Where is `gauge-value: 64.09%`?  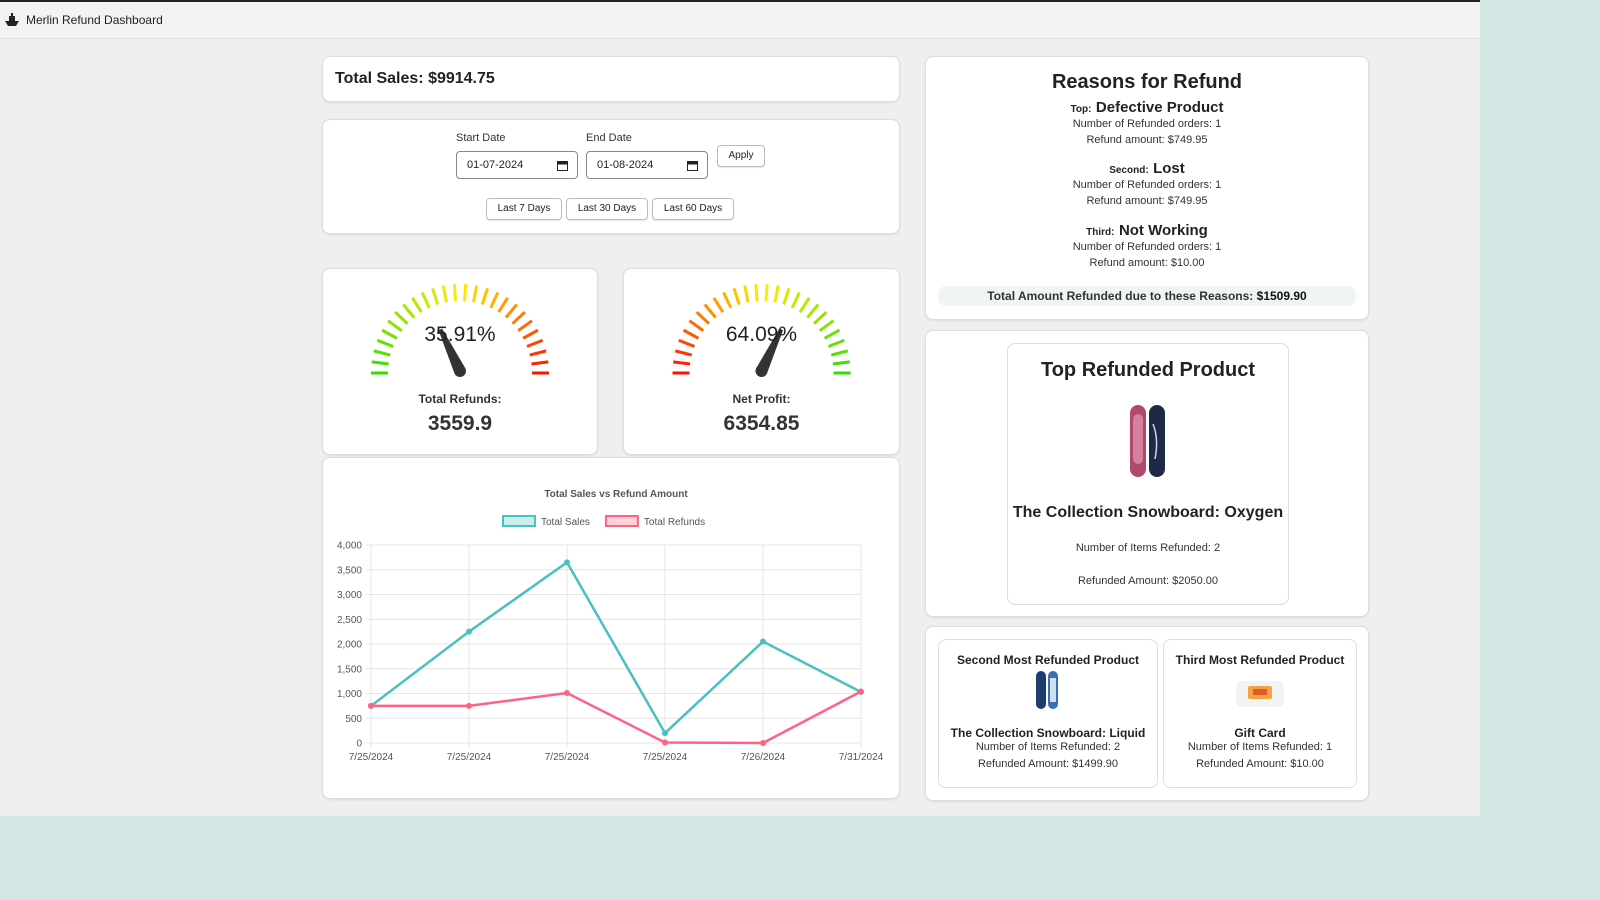
gauge-value: 64.09% is located at coordinates (761, 334).